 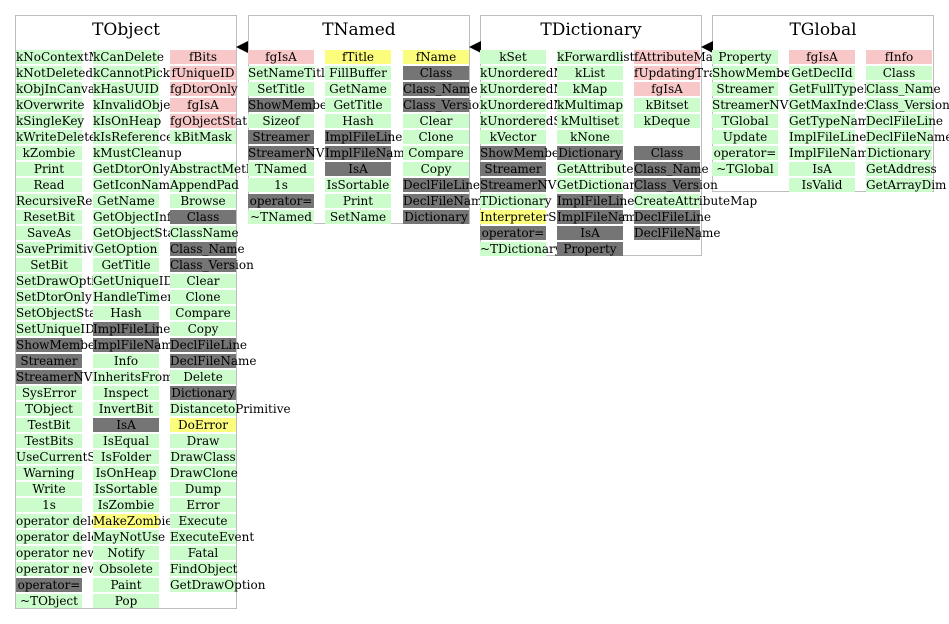 I want to click on member-cell: MayNotUse, so click(x=129, y=537).